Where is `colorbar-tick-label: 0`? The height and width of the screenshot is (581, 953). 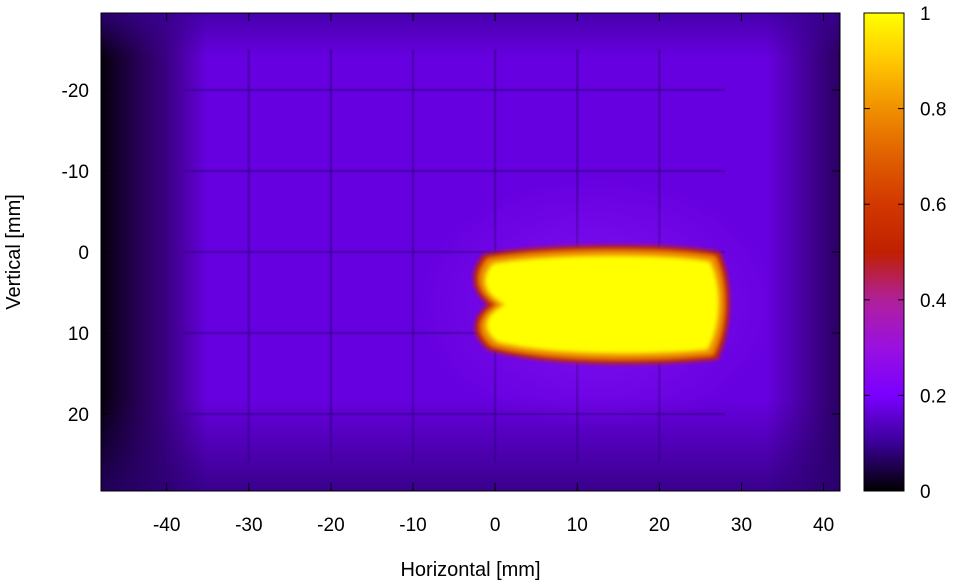 colorbar-tick-label: 0 is located at coordinates (925, 492).